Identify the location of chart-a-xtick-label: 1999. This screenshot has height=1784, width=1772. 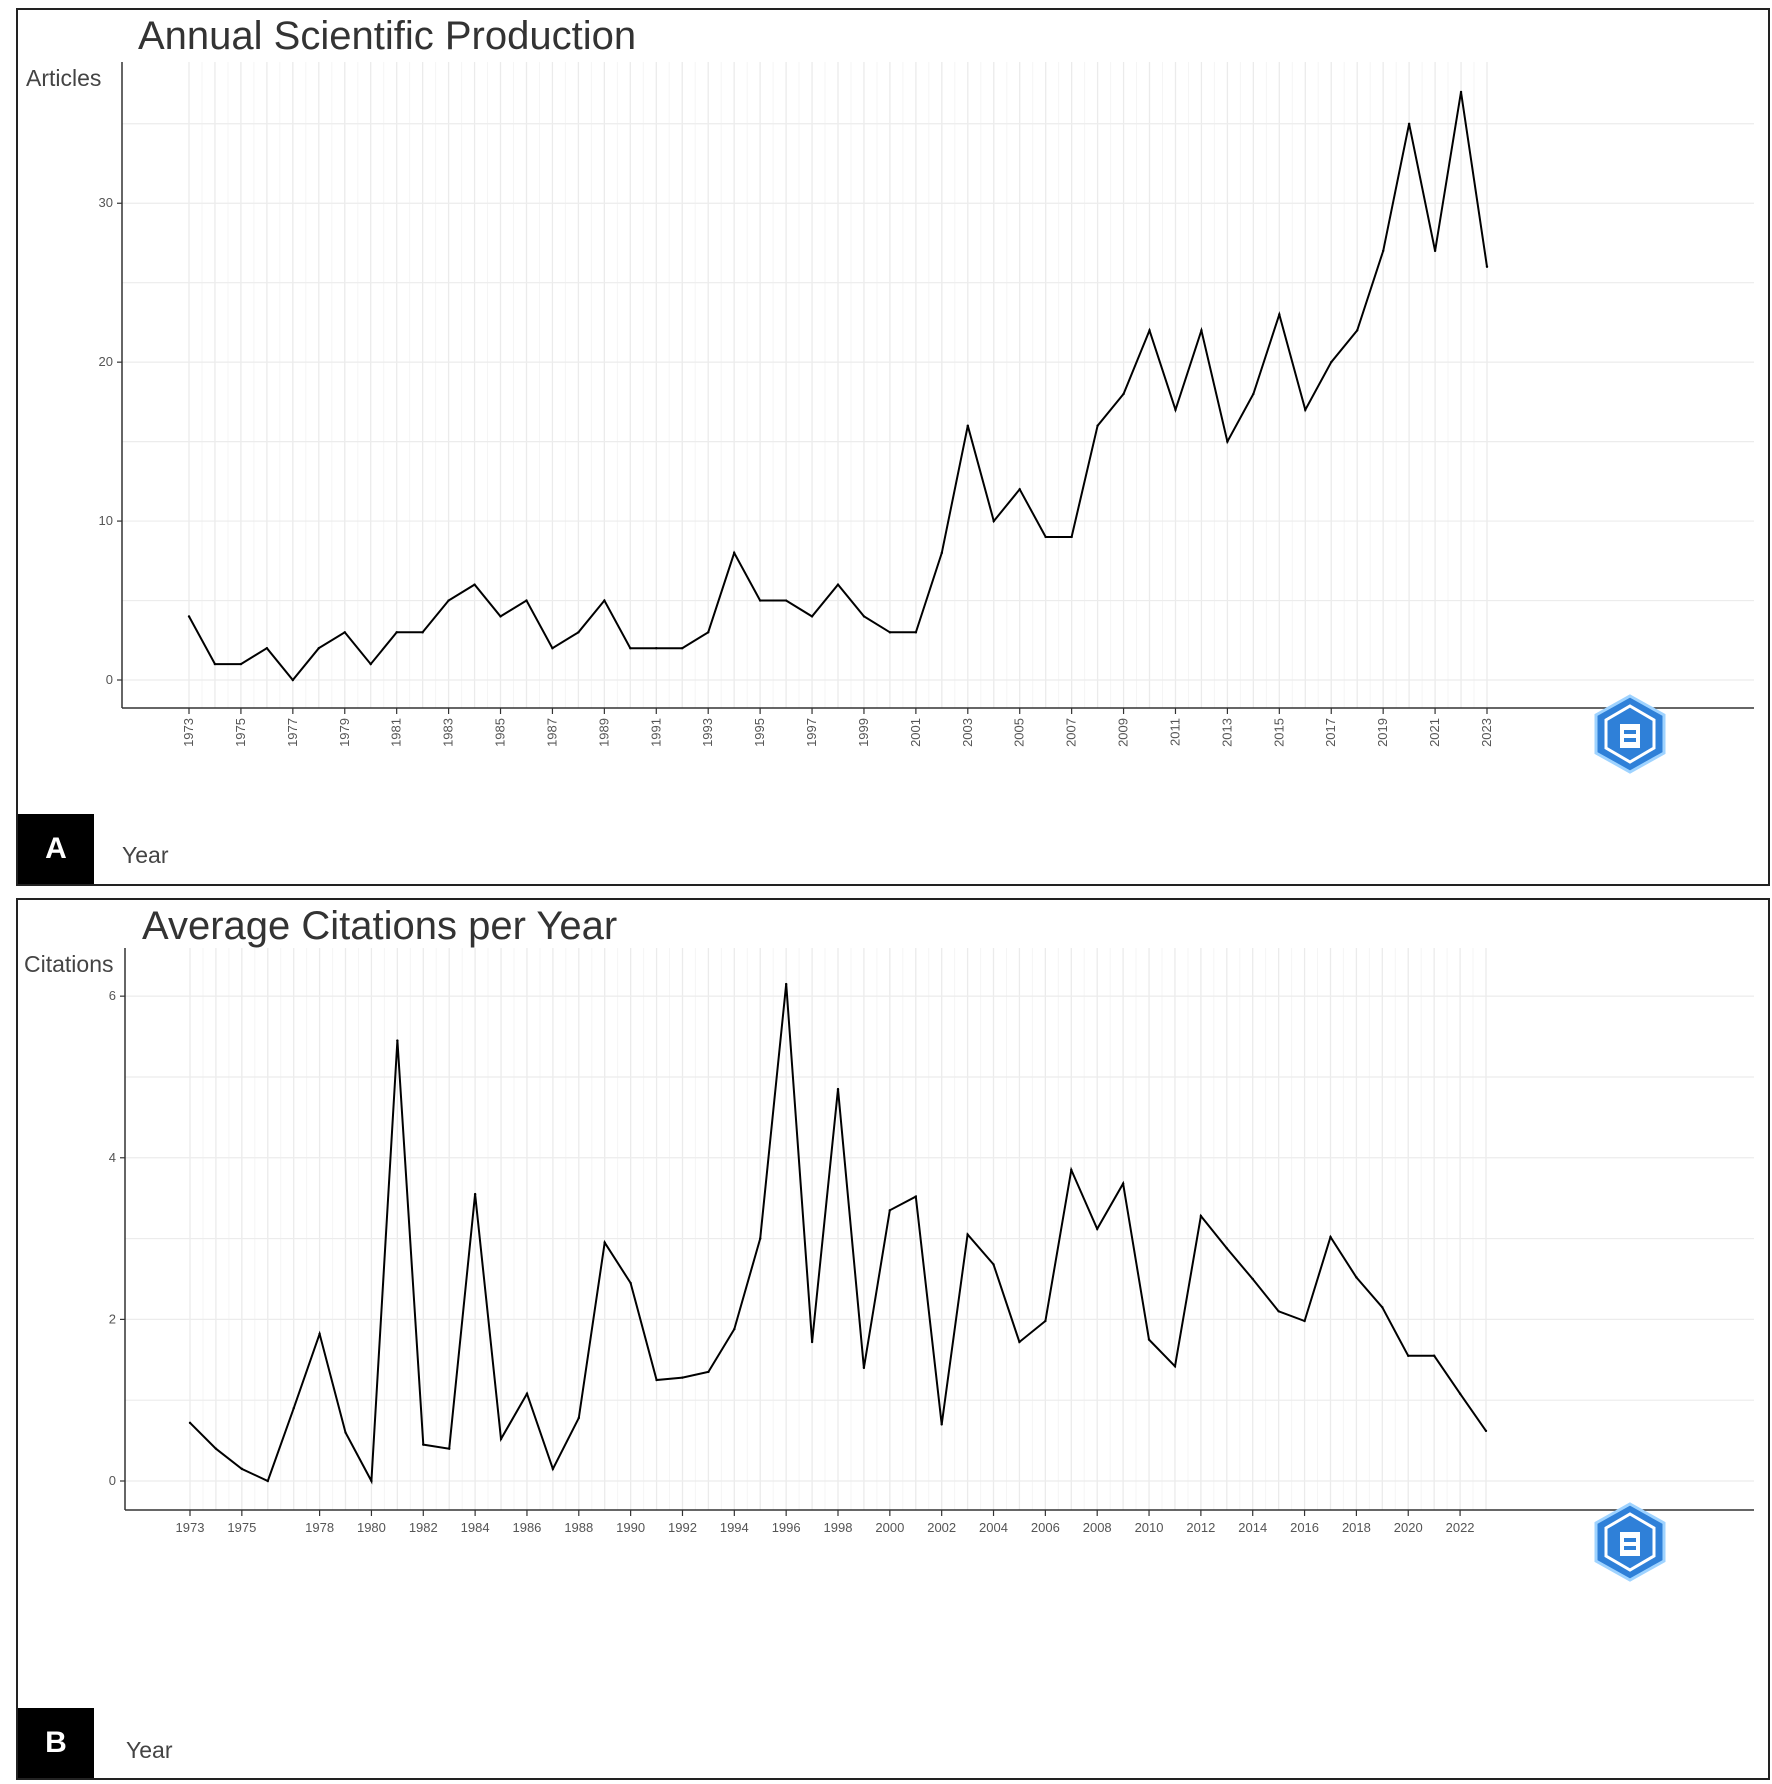
(863, 732).